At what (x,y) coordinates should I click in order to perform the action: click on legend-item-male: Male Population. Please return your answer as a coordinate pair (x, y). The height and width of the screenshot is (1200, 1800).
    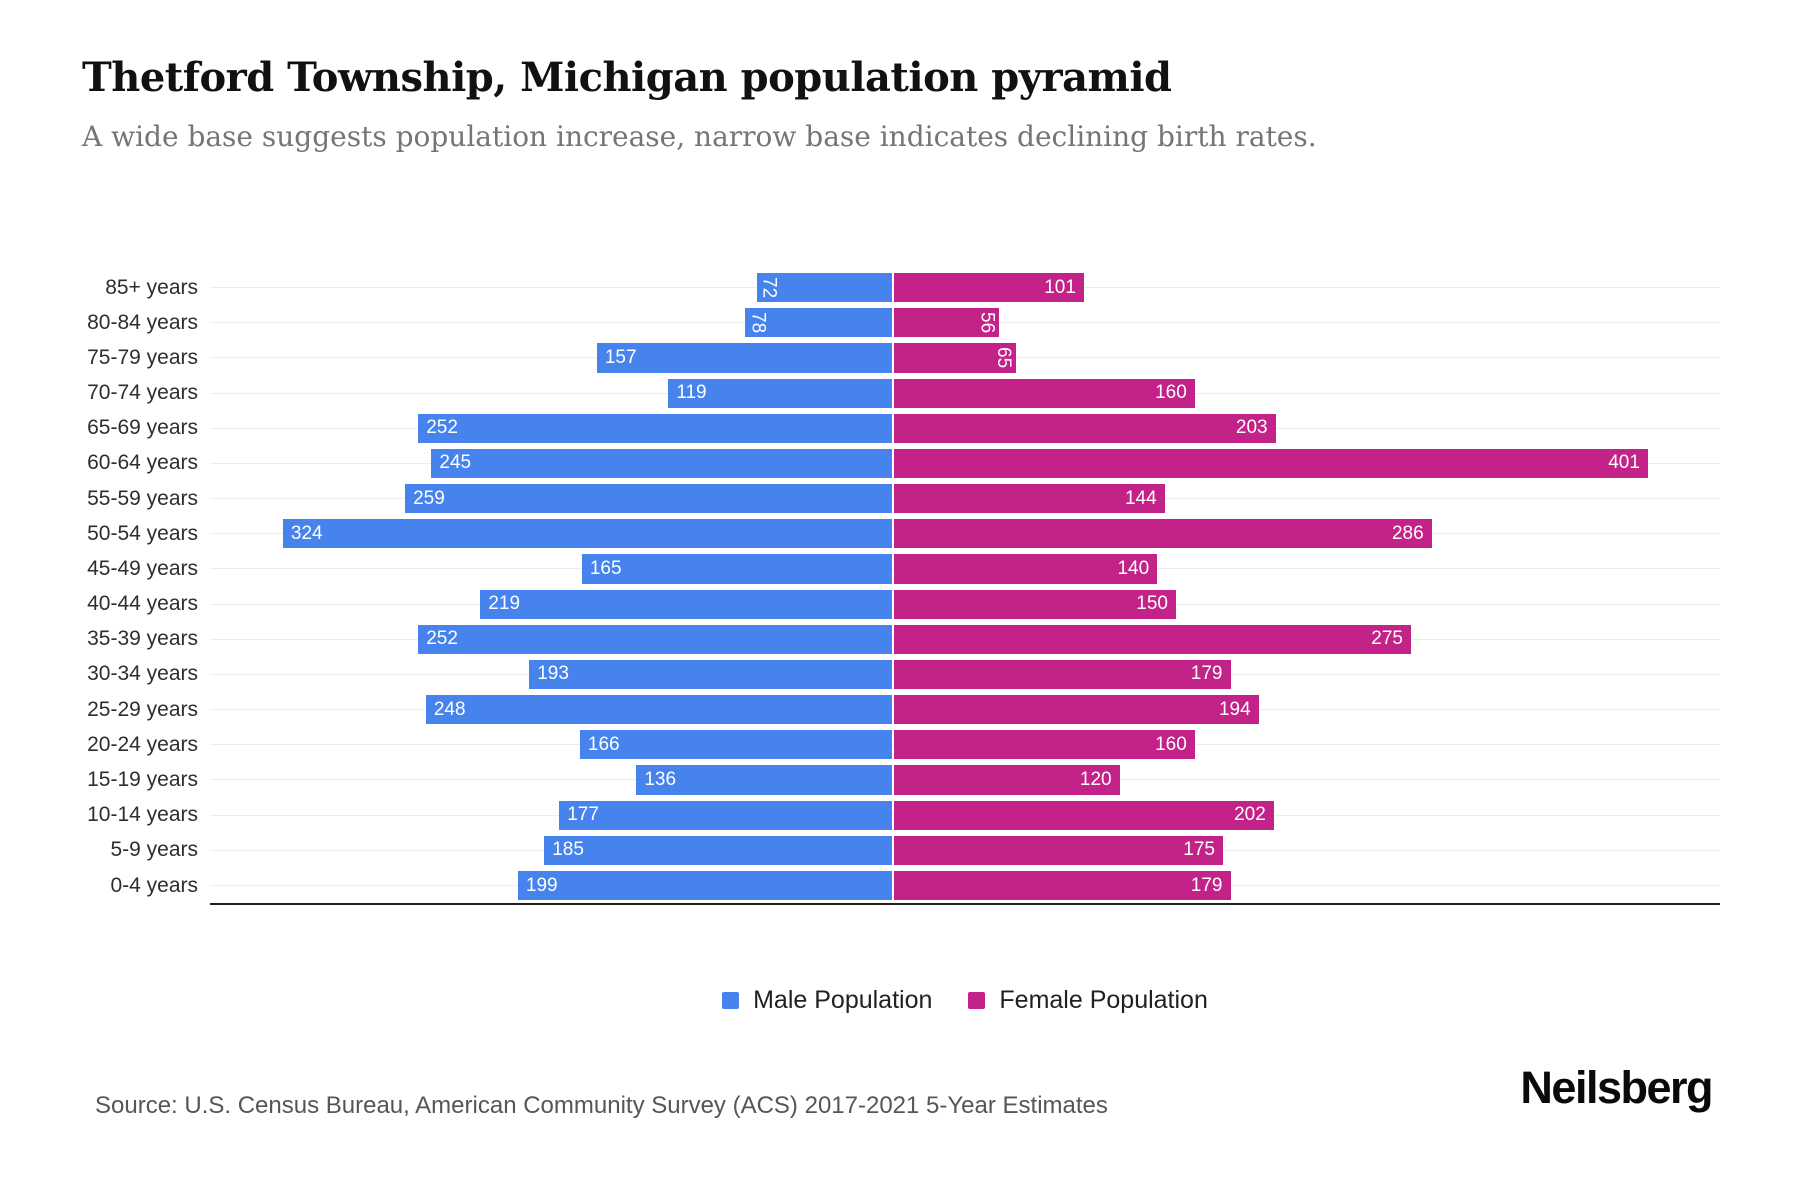
    Looking at the image, I should click on (827, 1000).